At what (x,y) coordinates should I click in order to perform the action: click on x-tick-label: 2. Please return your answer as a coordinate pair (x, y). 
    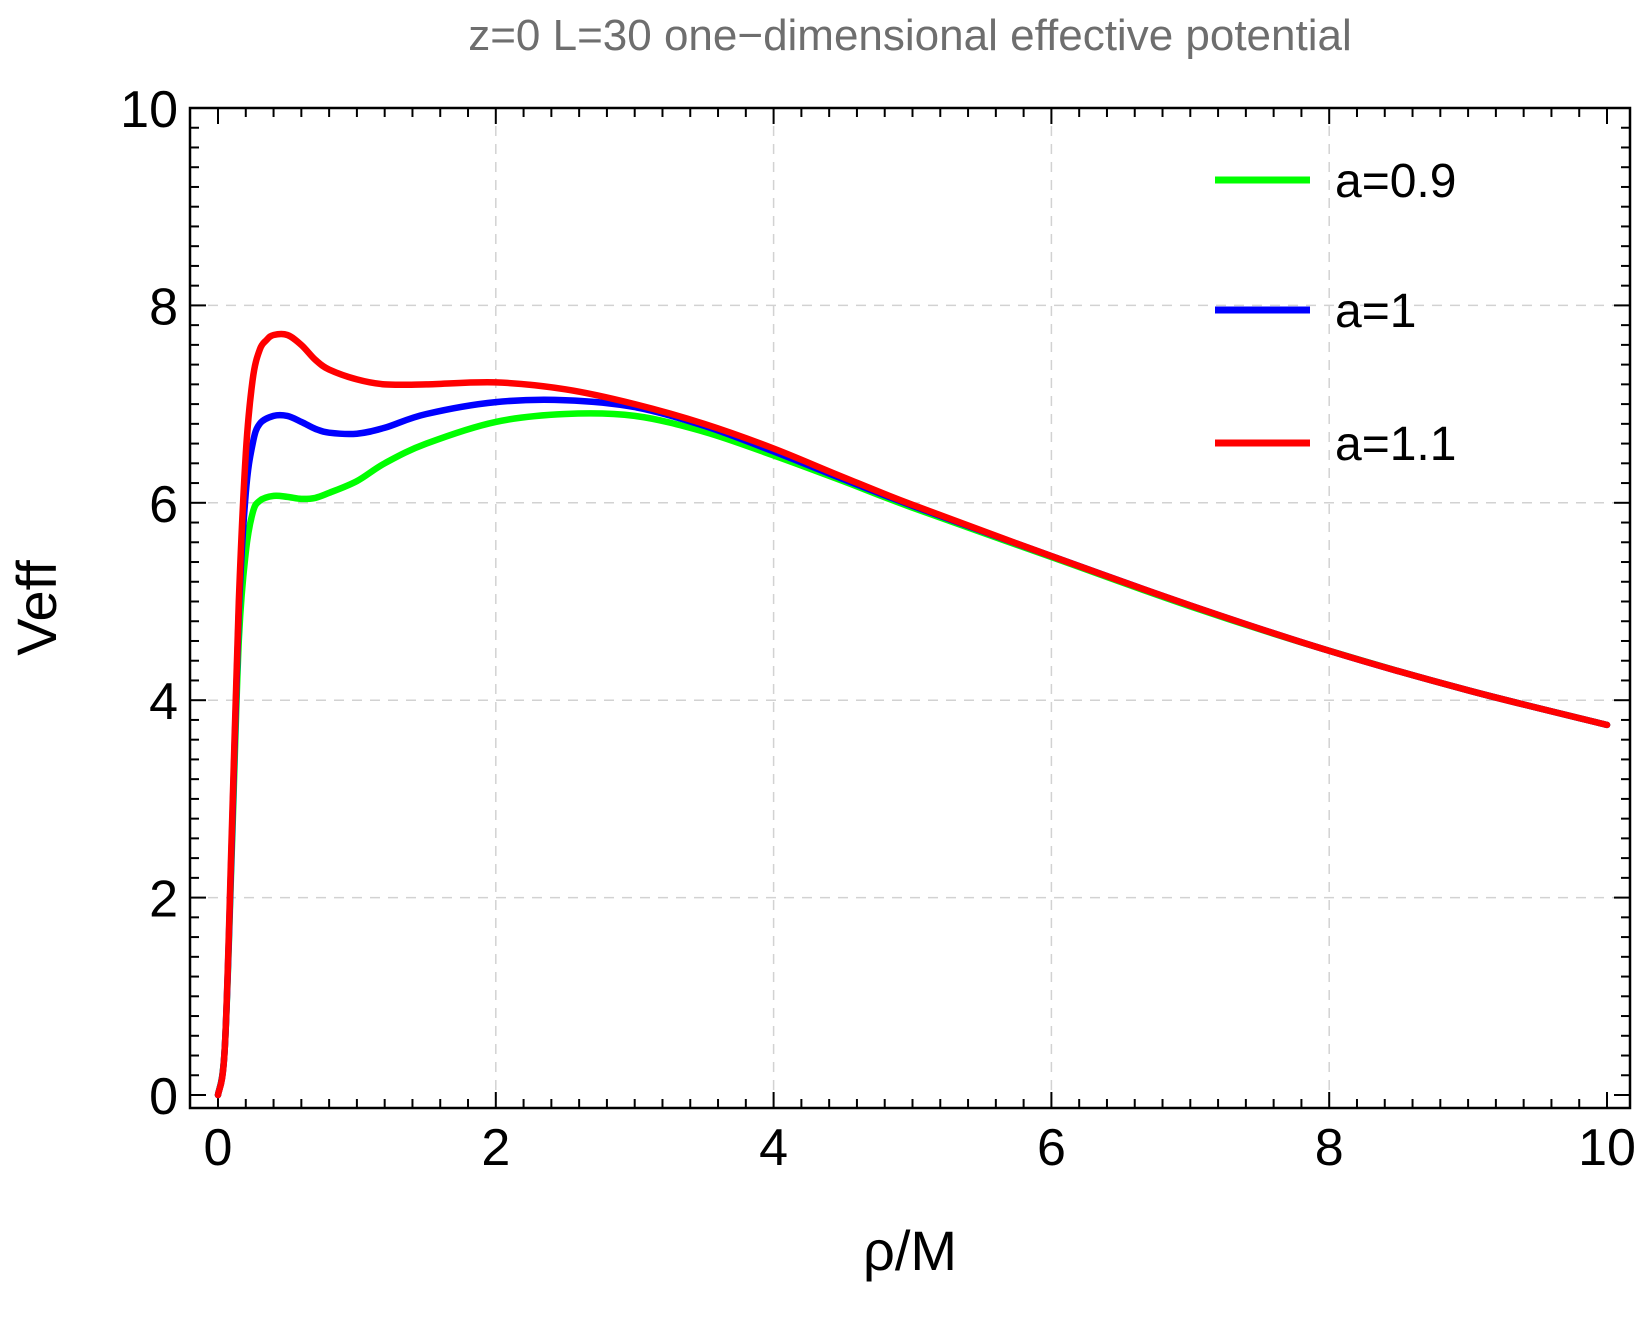
    Looking at the image, I should click on (495, 1148).